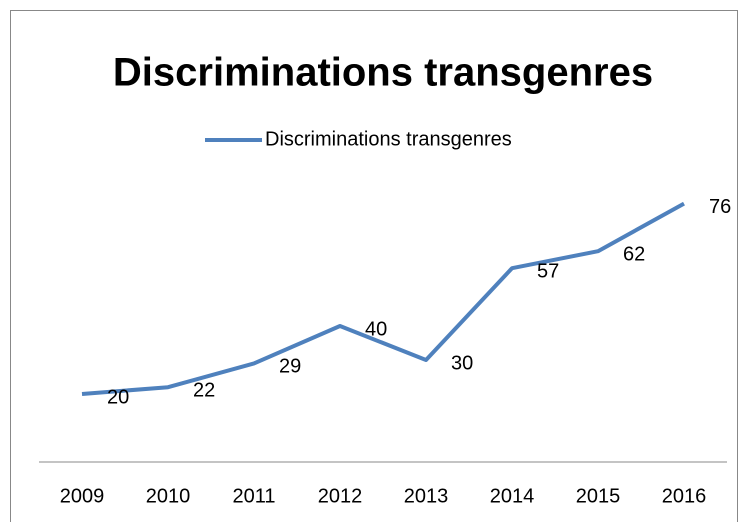 The width and height of the screenshot is (744, 522). Describe the element at coordinates (383, 73) in the screenshot. I see `chart-title: Discriminations transgenres` at that location.